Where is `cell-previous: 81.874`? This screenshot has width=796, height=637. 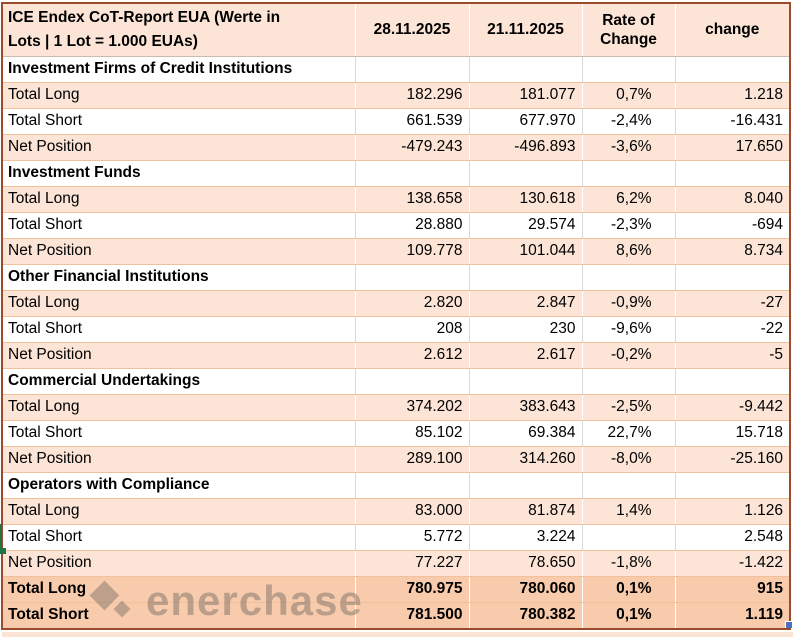 cell-previous: 81.874 is located at coordinates (526, 511).